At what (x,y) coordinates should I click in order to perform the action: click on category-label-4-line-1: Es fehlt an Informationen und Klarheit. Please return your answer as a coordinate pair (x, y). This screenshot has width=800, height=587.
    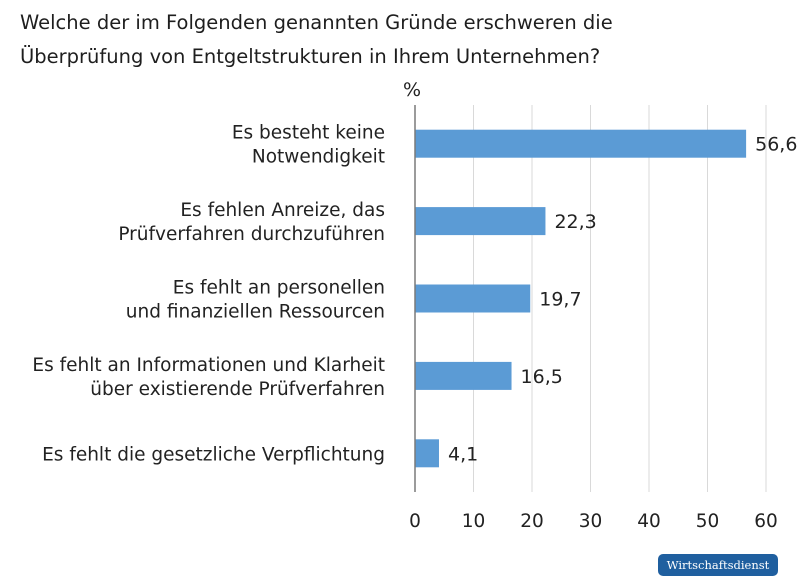
    Looking at the image, I should click on (208, 365).